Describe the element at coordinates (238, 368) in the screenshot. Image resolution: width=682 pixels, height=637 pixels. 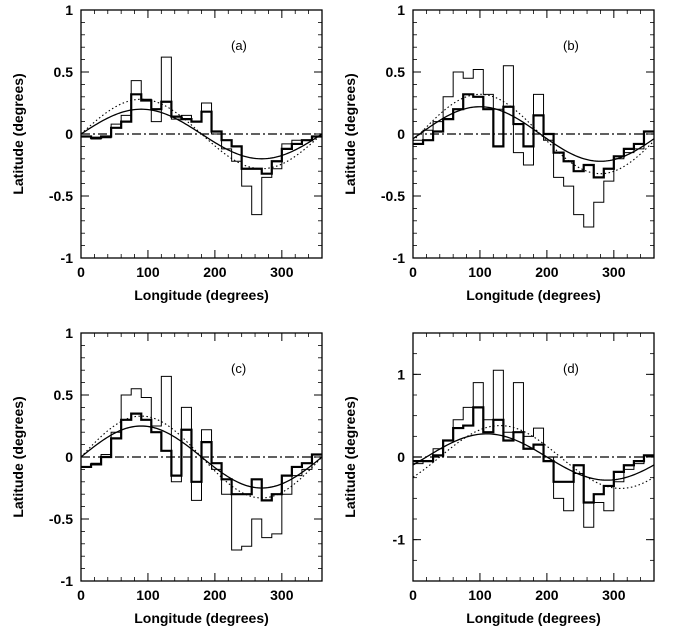
I see `panel-label: (c)` at that location.